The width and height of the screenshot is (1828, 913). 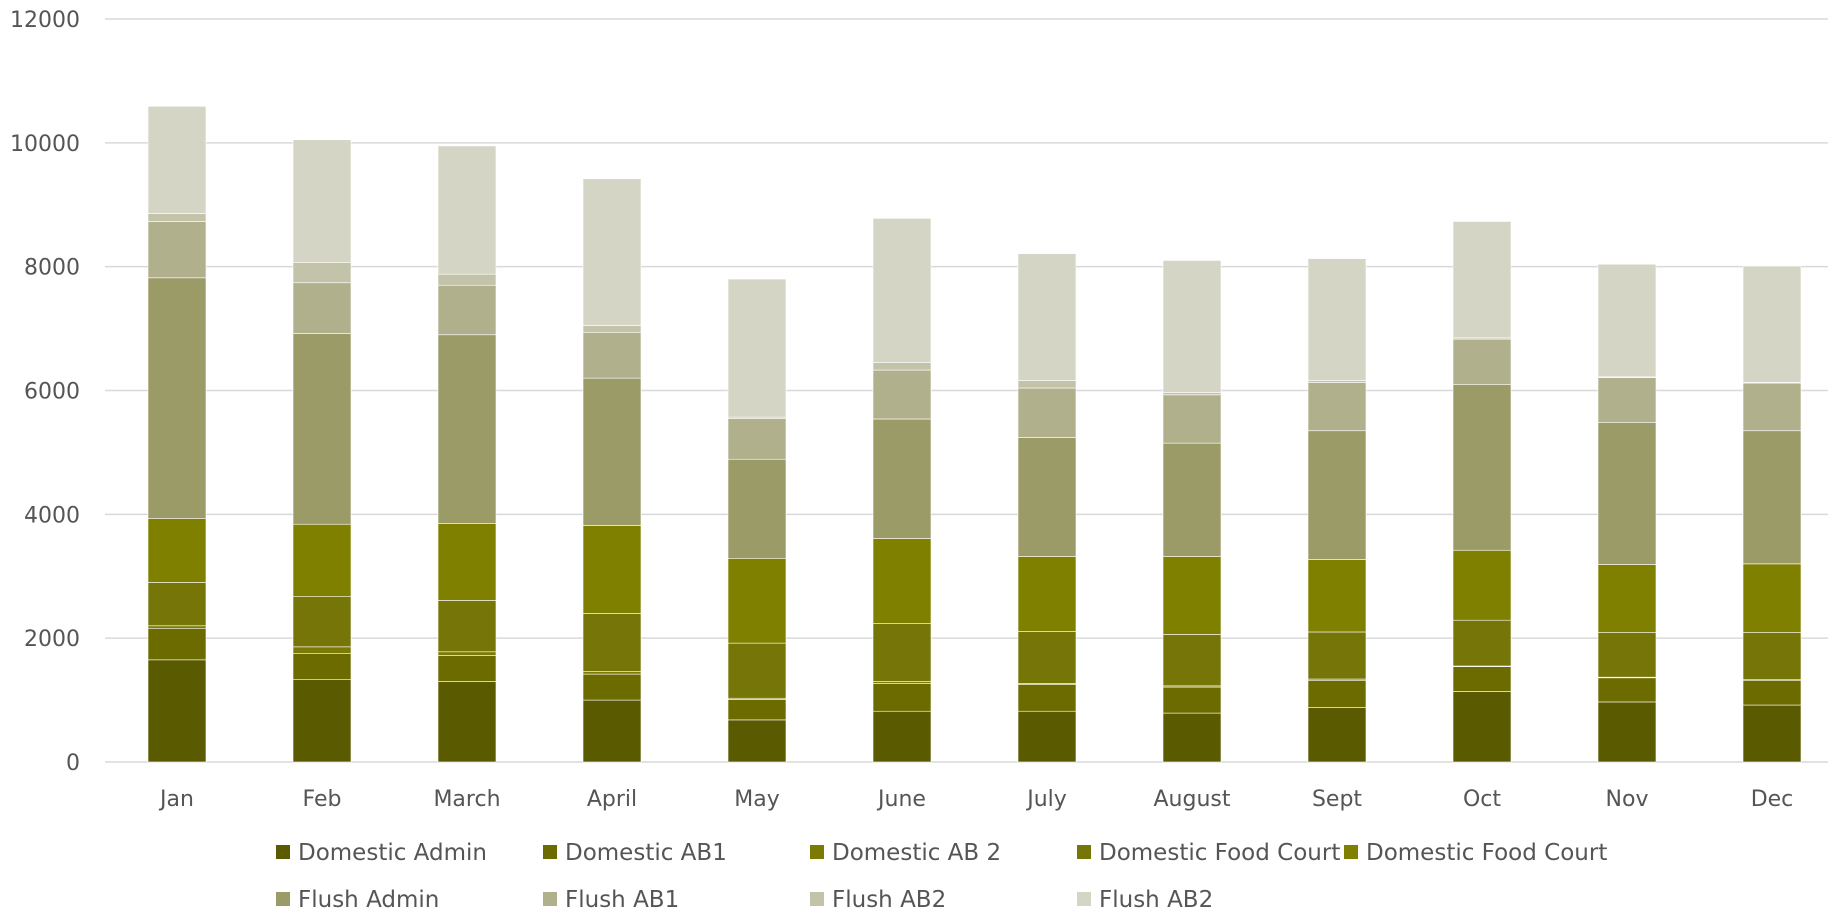 I want to click on x-tick-label: Sept, so click(x=1337, y=799).